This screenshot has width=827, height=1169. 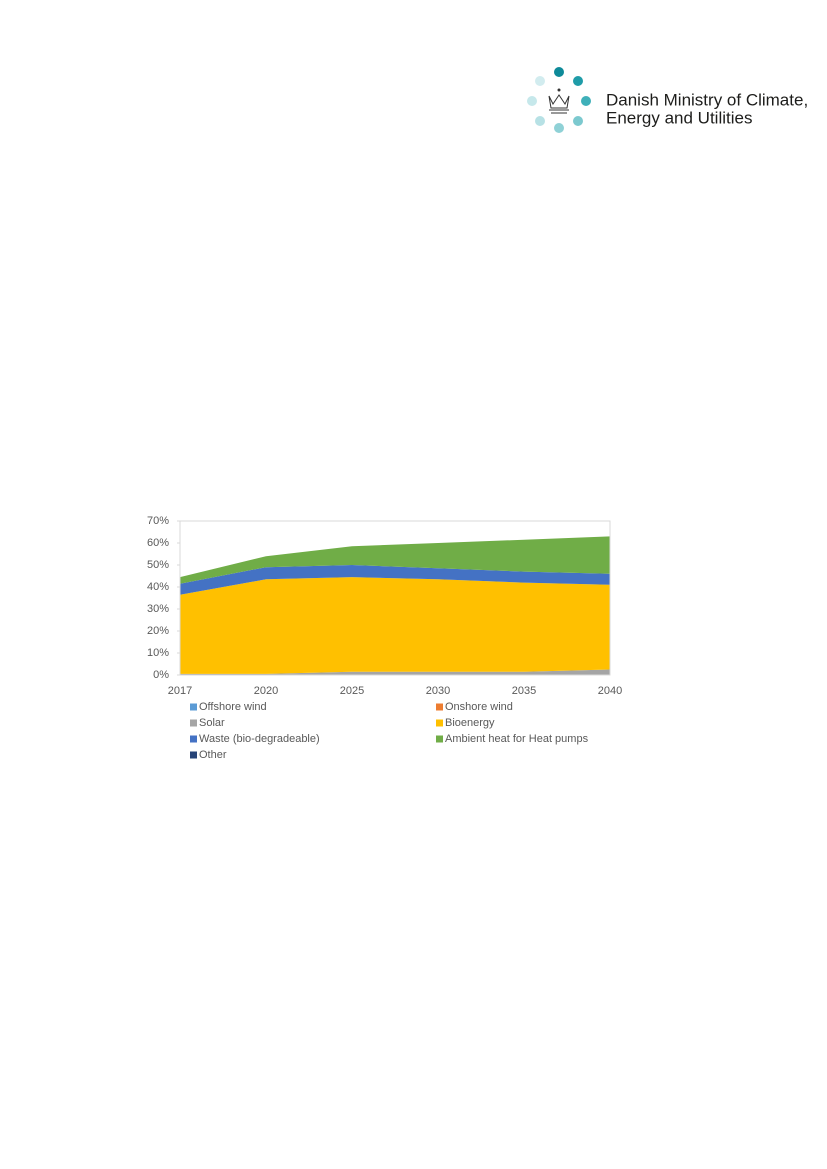 What do you see at coordinates (707, 99) in the screenshot?
I see `logo-text: Danish Ministry of Climate,` at bounding box center [707, 99].